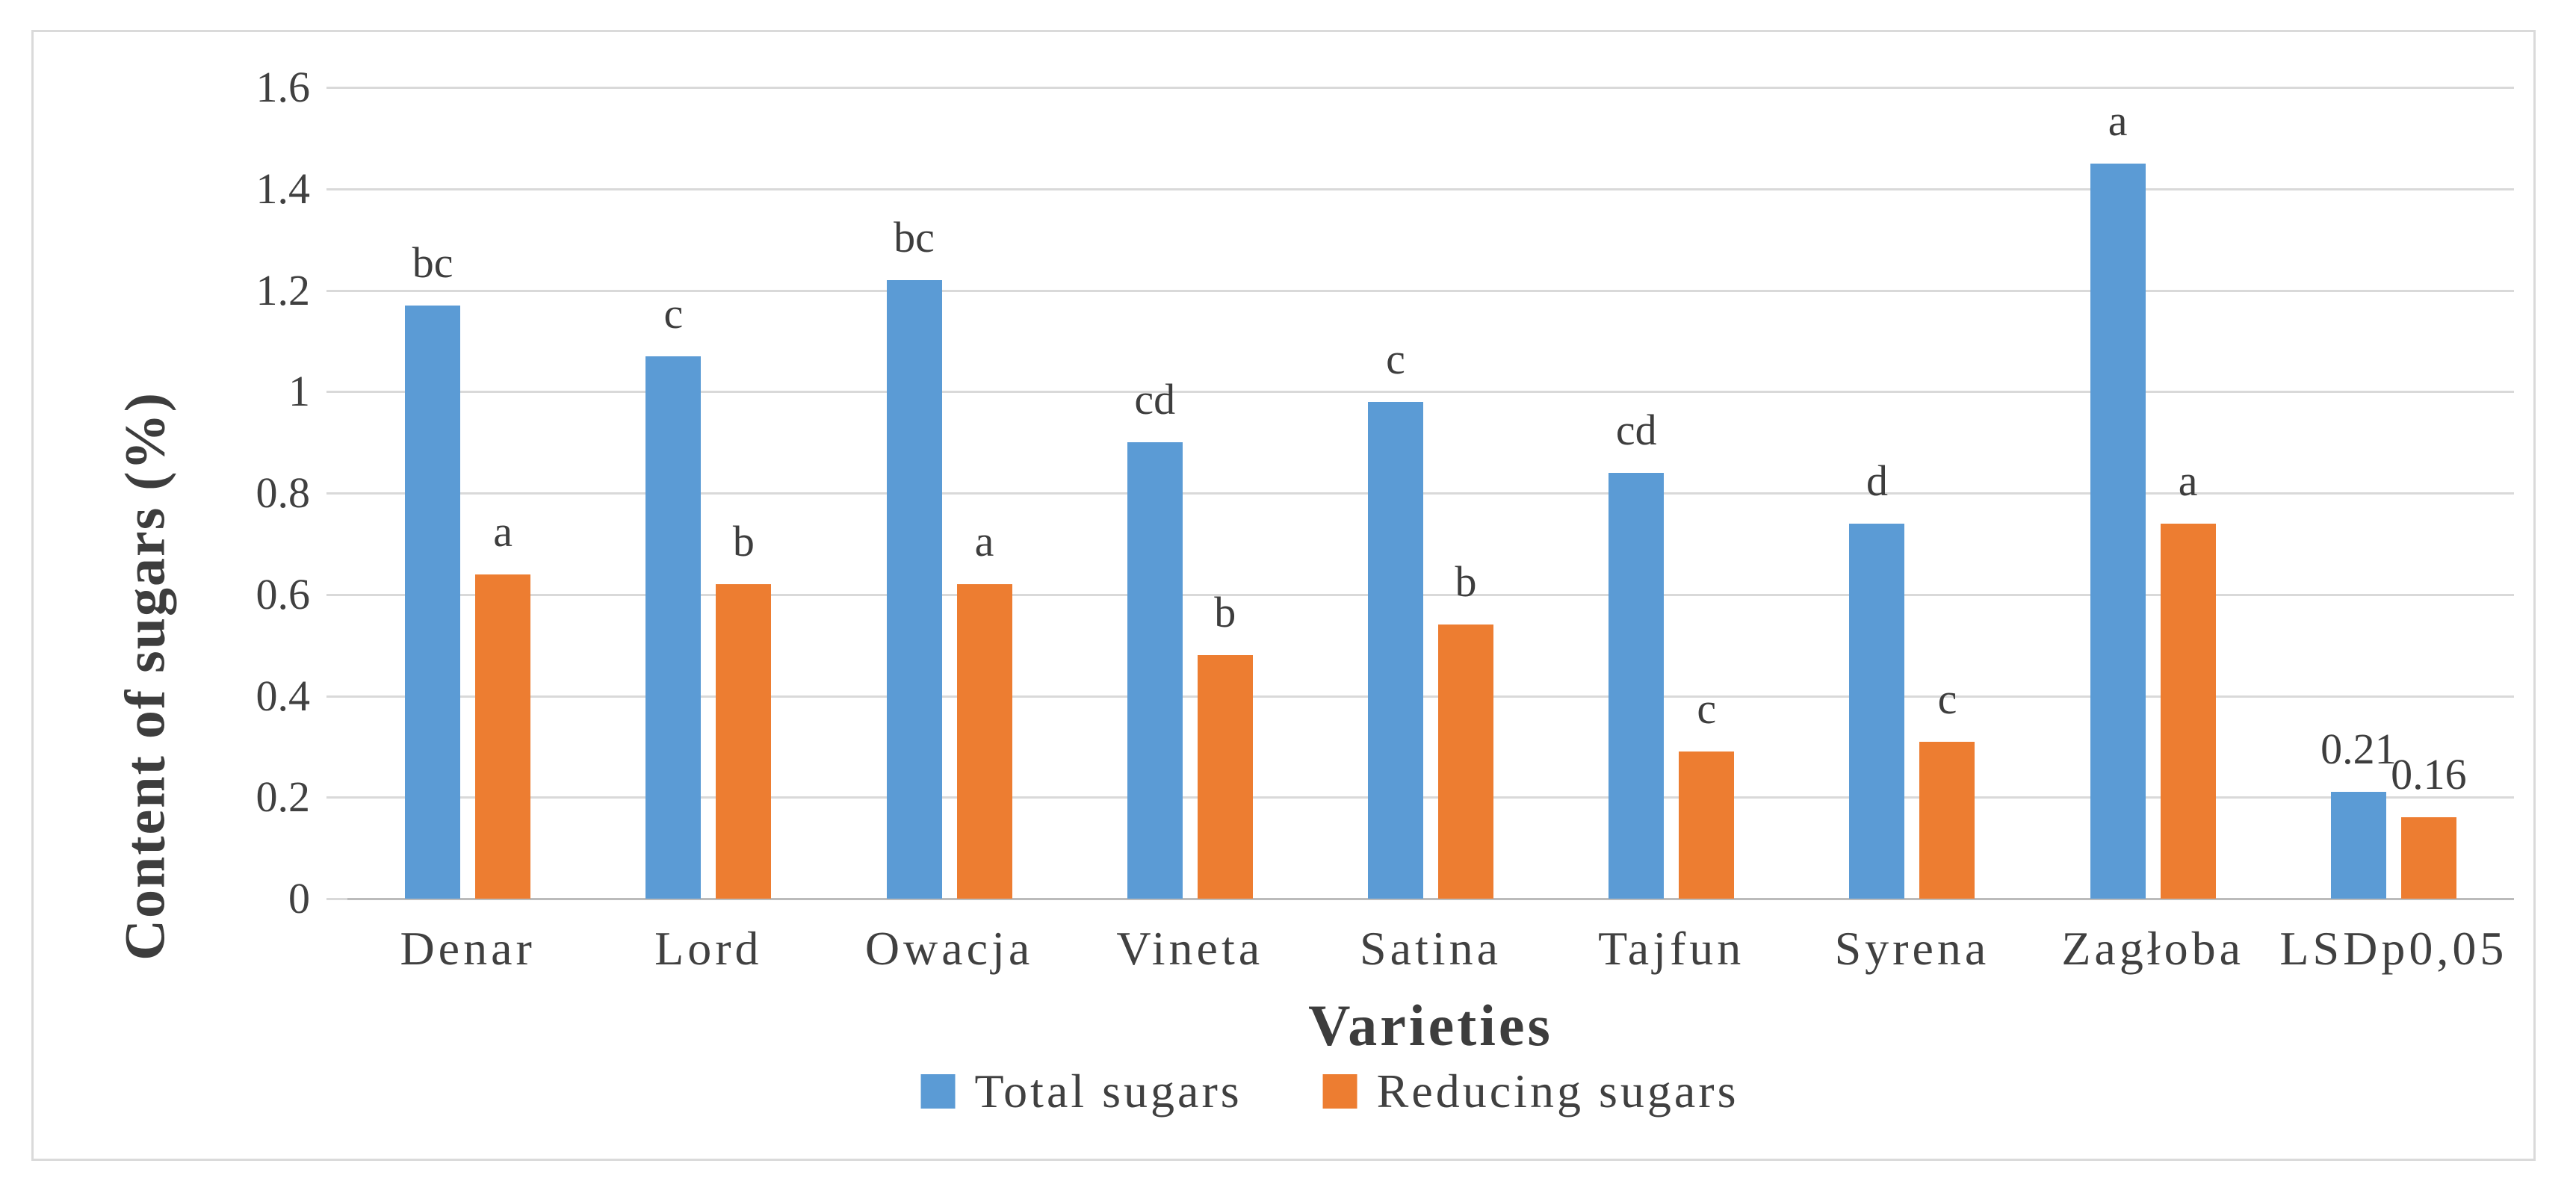 This screenshot has width=2576, height=1190. What do you see at coordinates (468, 948) in the screenshot?
I see `category-label: Denar` at bounding box center [468, 948].